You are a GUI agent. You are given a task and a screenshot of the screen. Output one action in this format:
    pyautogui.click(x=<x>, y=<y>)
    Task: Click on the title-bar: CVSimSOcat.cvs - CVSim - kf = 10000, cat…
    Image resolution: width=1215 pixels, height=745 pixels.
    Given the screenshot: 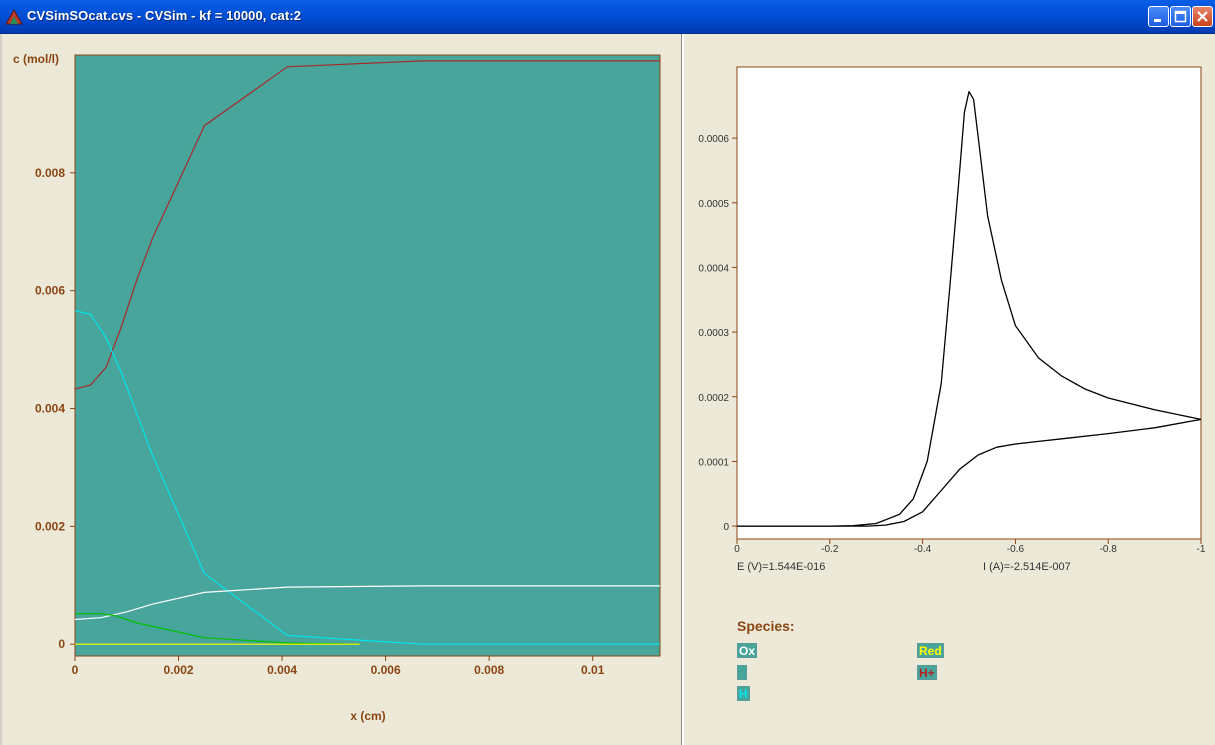 What is the action you would take?
    pyautogui.click(x=607, y=17)
    